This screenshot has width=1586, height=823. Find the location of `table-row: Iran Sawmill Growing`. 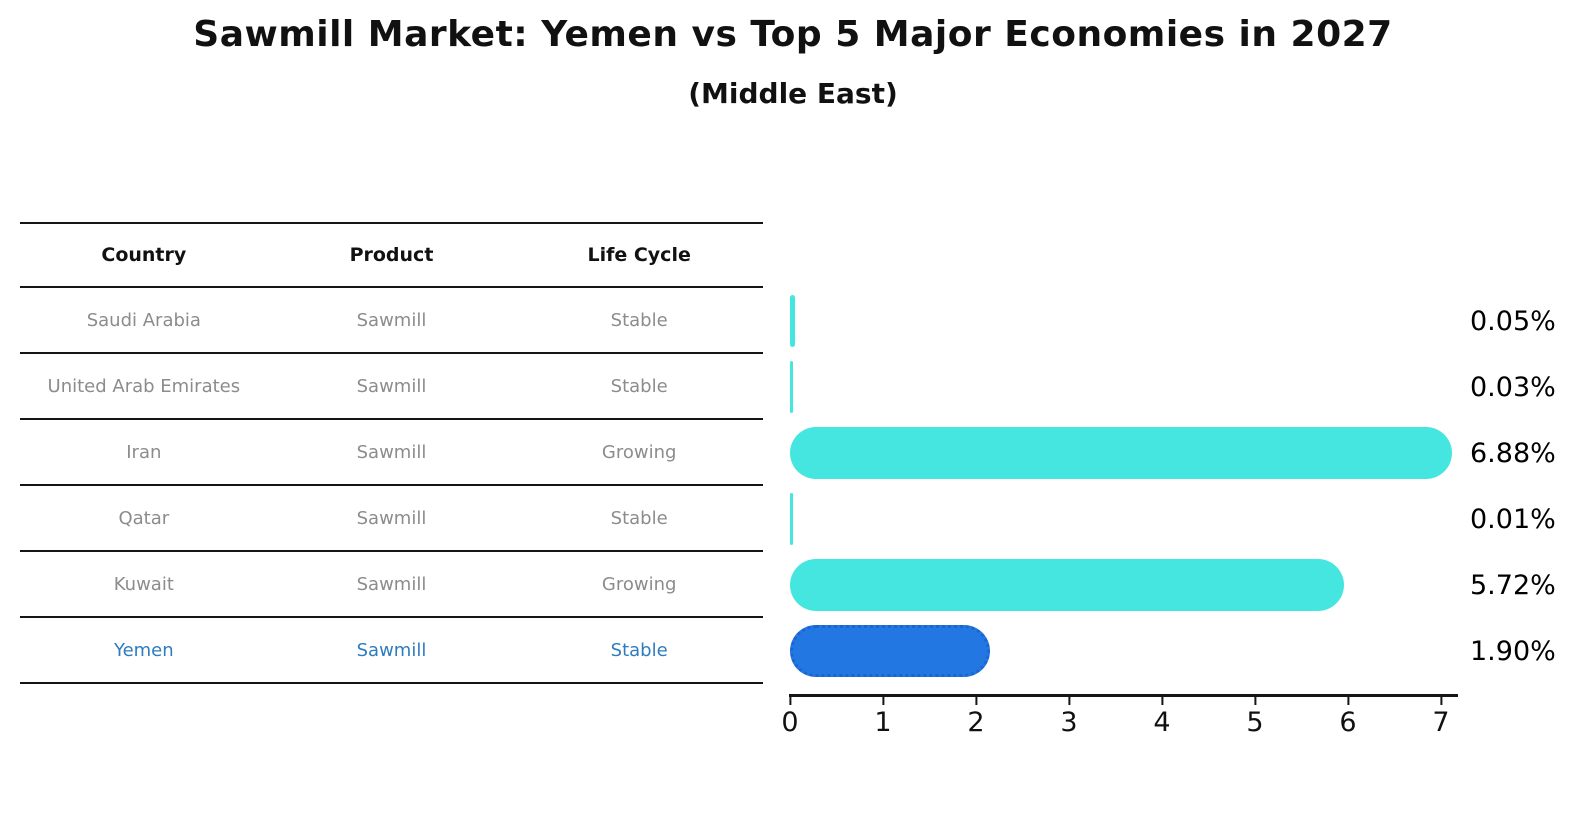

table-row: Iran Sawmill Growing is located at coordinates (391, 453).